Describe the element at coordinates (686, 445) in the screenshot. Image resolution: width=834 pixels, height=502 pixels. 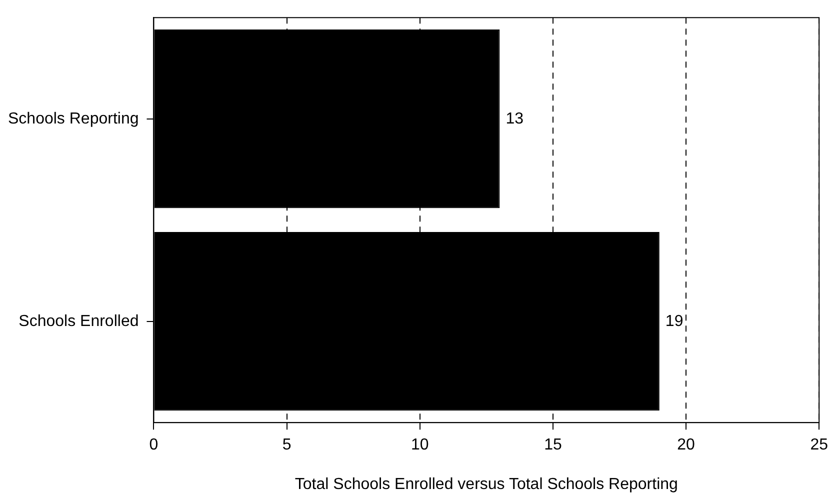
I see `x-tick-label: 20` at that location.